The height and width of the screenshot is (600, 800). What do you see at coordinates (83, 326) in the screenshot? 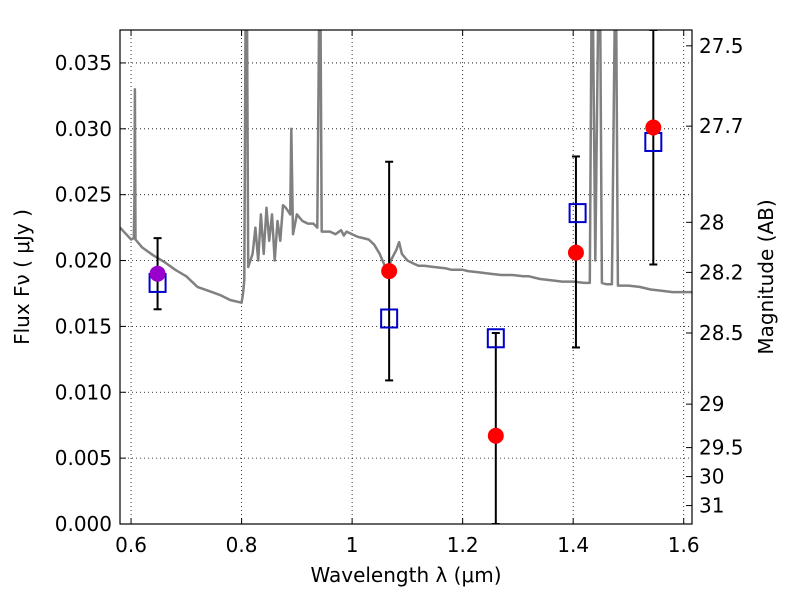
I see `y-tick-label: 0.015` at bounding box center [83, 326].